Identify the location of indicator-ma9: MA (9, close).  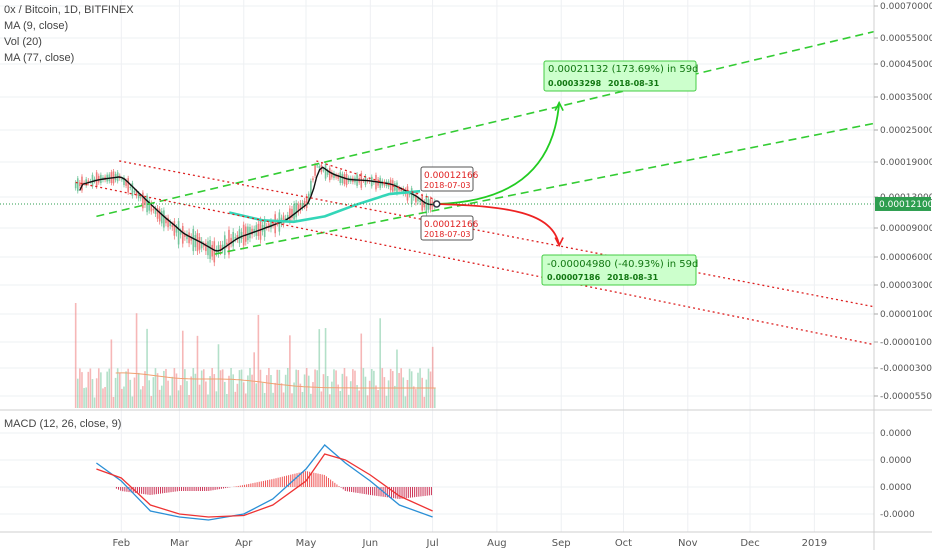
(36, 26).